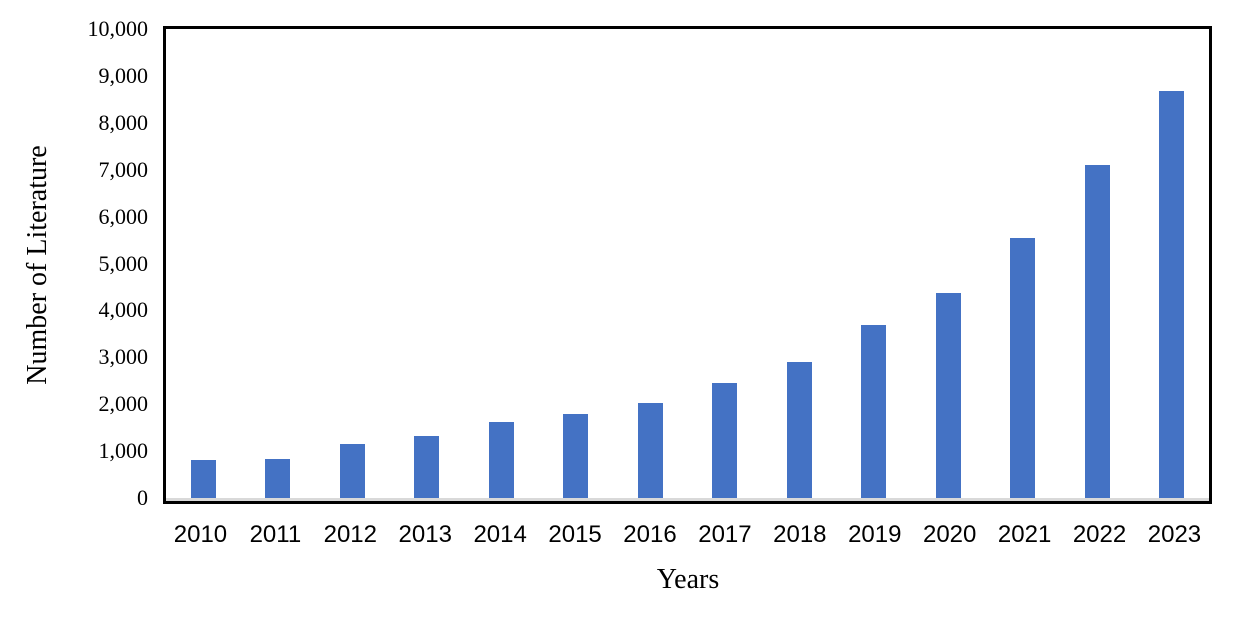 The height and width of the screenshot is (622, 1234). What do you see at coordinates (687, 499) in the screenshot?
I see `x-axis-line` at bounding box center [687, 499].